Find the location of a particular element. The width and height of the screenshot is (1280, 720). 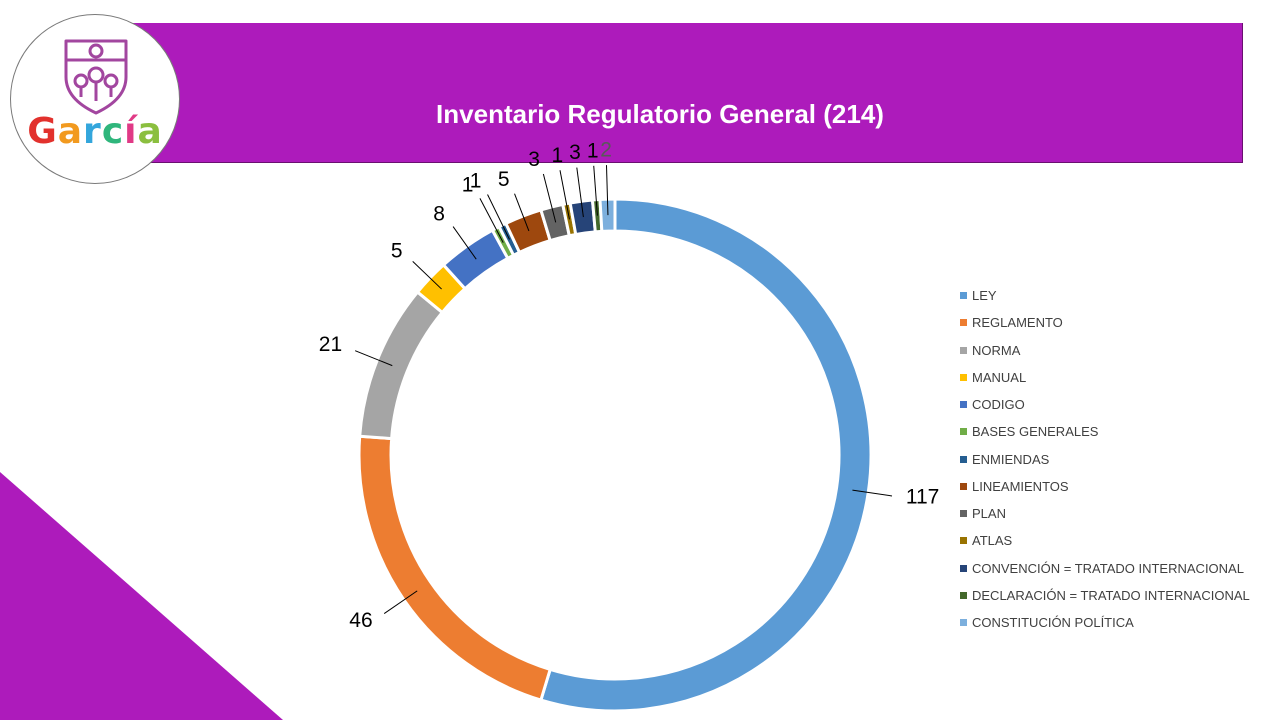

legend-label: NORMA is located at coordinates (996, 350).